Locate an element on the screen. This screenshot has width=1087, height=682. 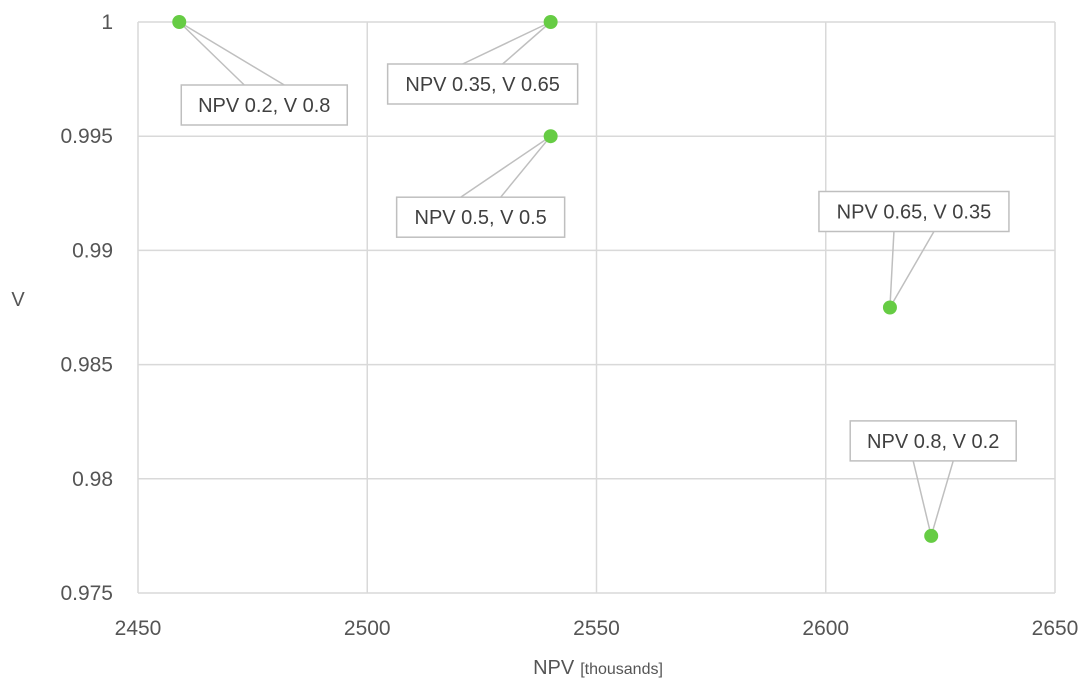
data-label: NPV 0.2, V 0.8 is located at coordinates (264, 106).